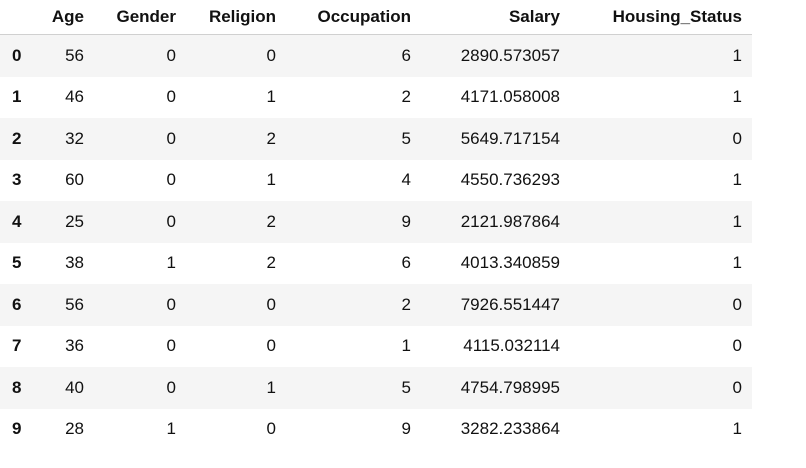 Image resolution: width=806 pixels, height=468 pixels. What do you see at coordinates (376, 430) in the screenshot?
I see `table-row: 9 28 1 0 9 3282.233864 1` at bounding box center [376, 430].